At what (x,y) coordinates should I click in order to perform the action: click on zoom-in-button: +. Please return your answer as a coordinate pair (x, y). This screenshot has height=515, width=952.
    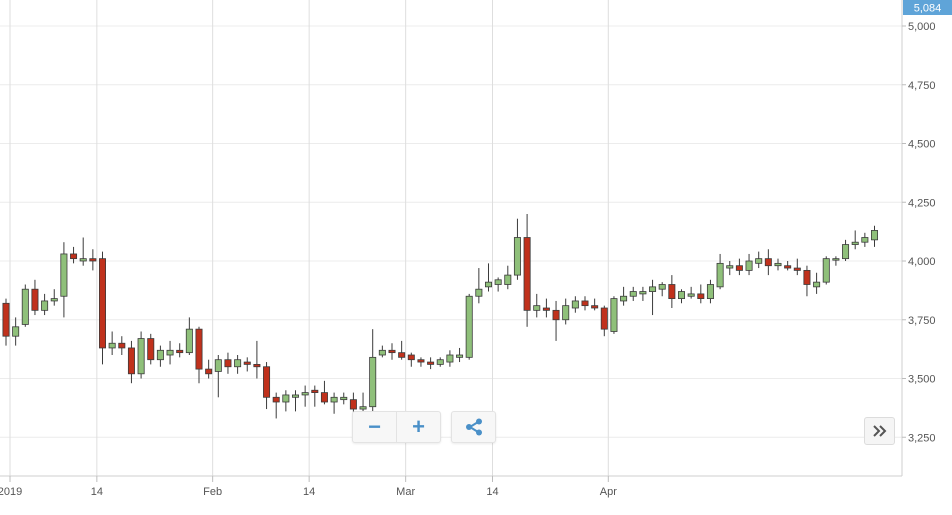
    Looking at the image, I should click on (418, 427).